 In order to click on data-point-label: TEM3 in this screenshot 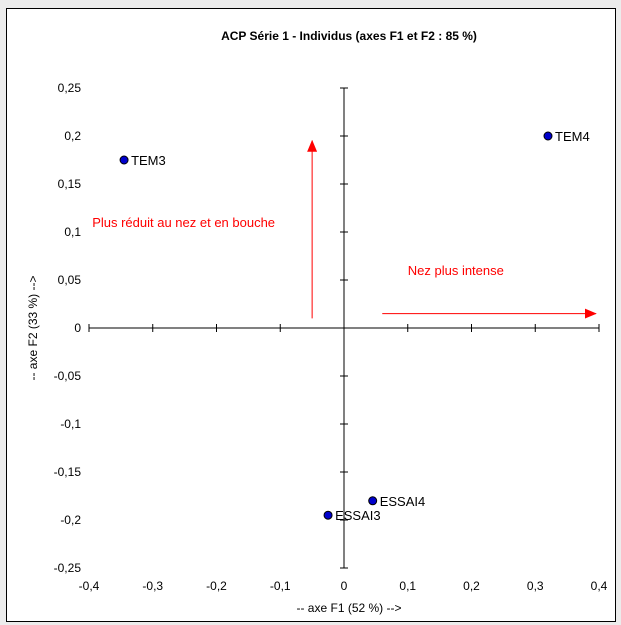, I will do `click(148, 160)`.